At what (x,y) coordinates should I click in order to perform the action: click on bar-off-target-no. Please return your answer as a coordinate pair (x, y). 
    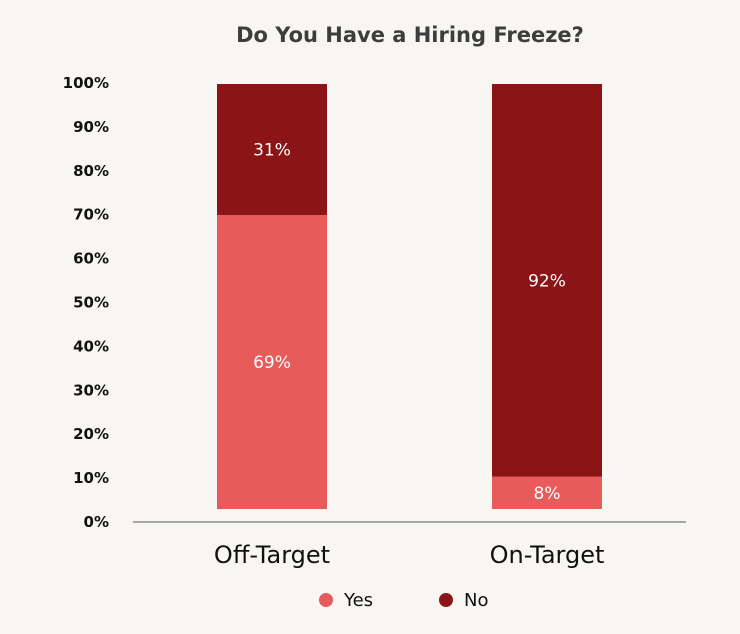
    Looking at the image, I should click on (272, 149).